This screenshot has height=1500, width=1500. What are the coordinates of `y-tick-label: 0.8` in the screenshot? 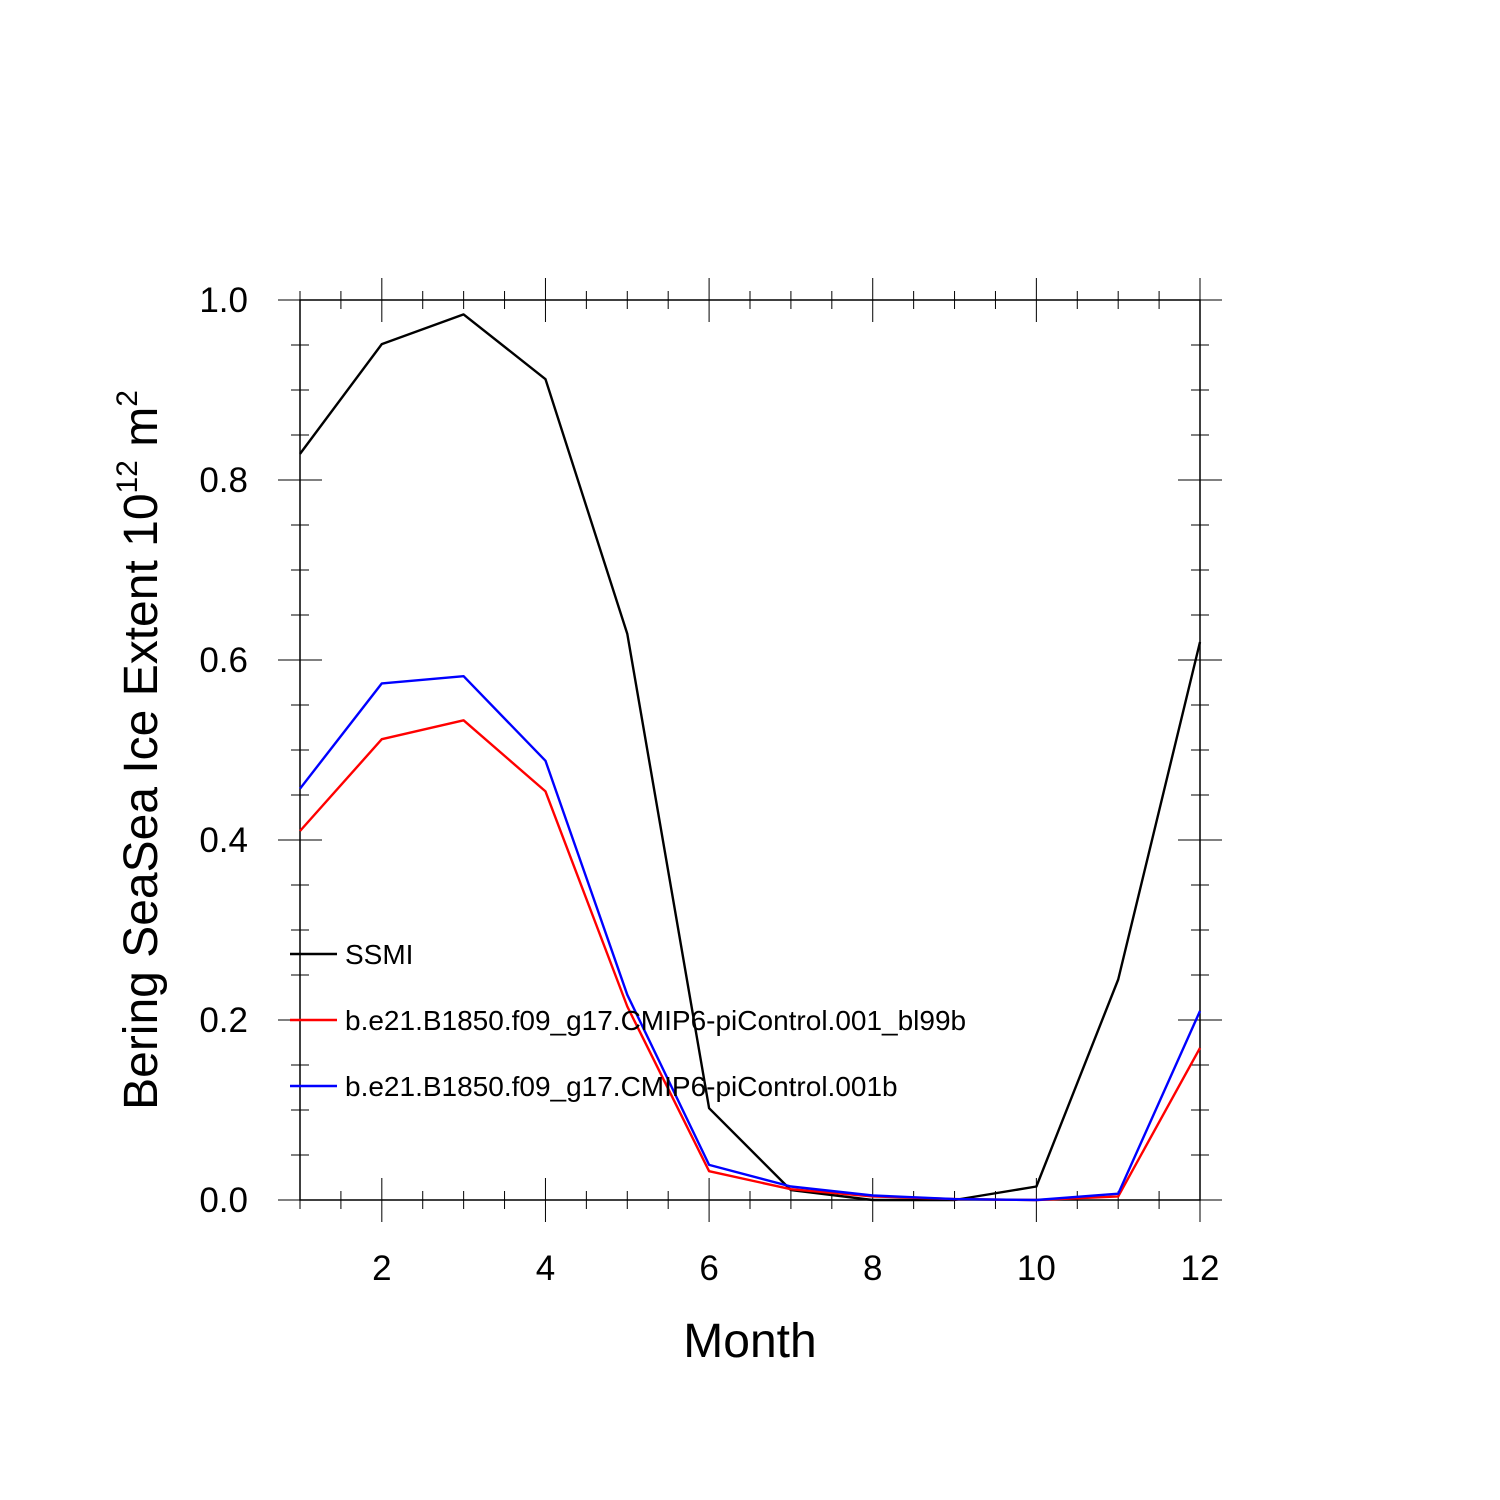 It's located at (223, 480).